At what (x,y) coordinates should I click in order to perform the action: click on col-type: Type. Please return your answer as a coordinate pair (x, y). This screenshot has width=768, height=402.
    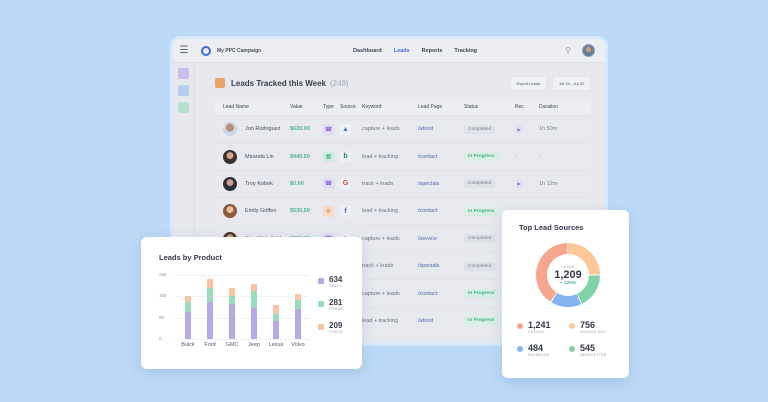
    Looking at the image, I should click on (328, 107).